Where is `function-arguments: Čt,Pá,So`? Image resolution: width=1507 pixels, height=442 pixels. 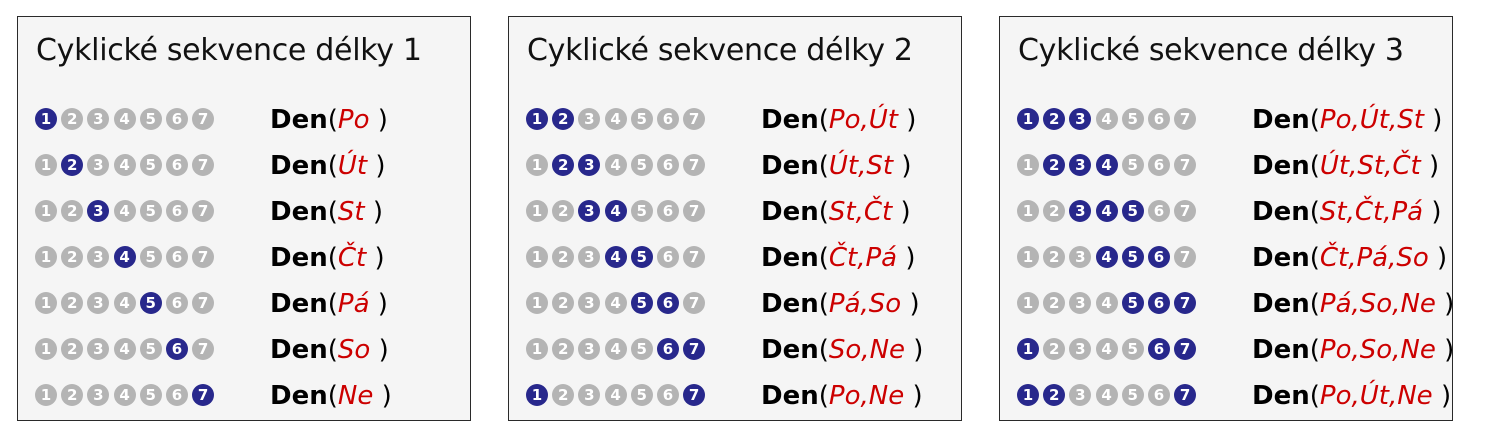
function-arguments: Čt,Pá,So is located at coordinates (1374, 258).